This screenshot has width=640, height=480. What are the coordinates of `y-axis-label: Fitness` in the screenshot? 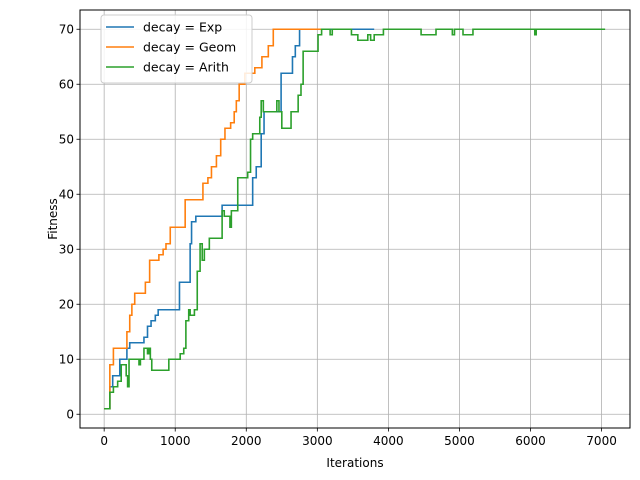 It's located at (53, 219).